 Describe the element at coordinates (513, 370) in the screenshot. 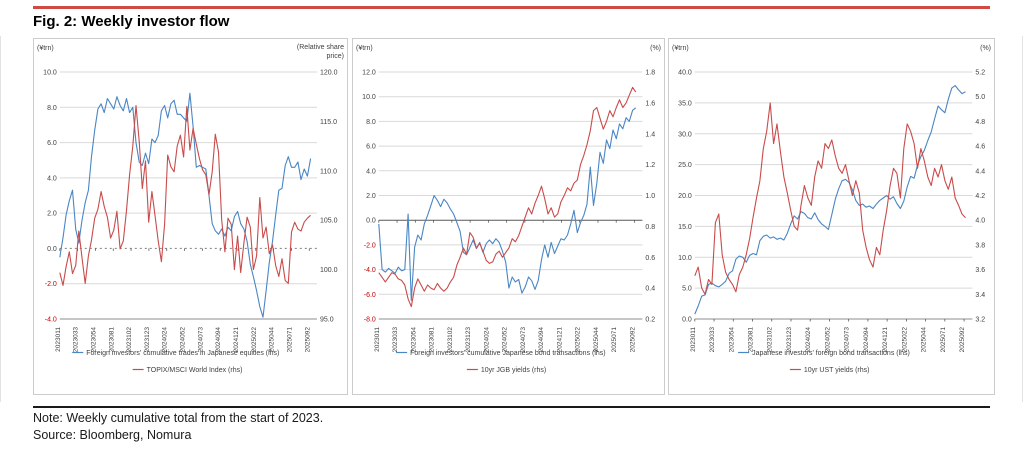

I see `svg-text: 10yr JGB yields (rhs)` at that location.